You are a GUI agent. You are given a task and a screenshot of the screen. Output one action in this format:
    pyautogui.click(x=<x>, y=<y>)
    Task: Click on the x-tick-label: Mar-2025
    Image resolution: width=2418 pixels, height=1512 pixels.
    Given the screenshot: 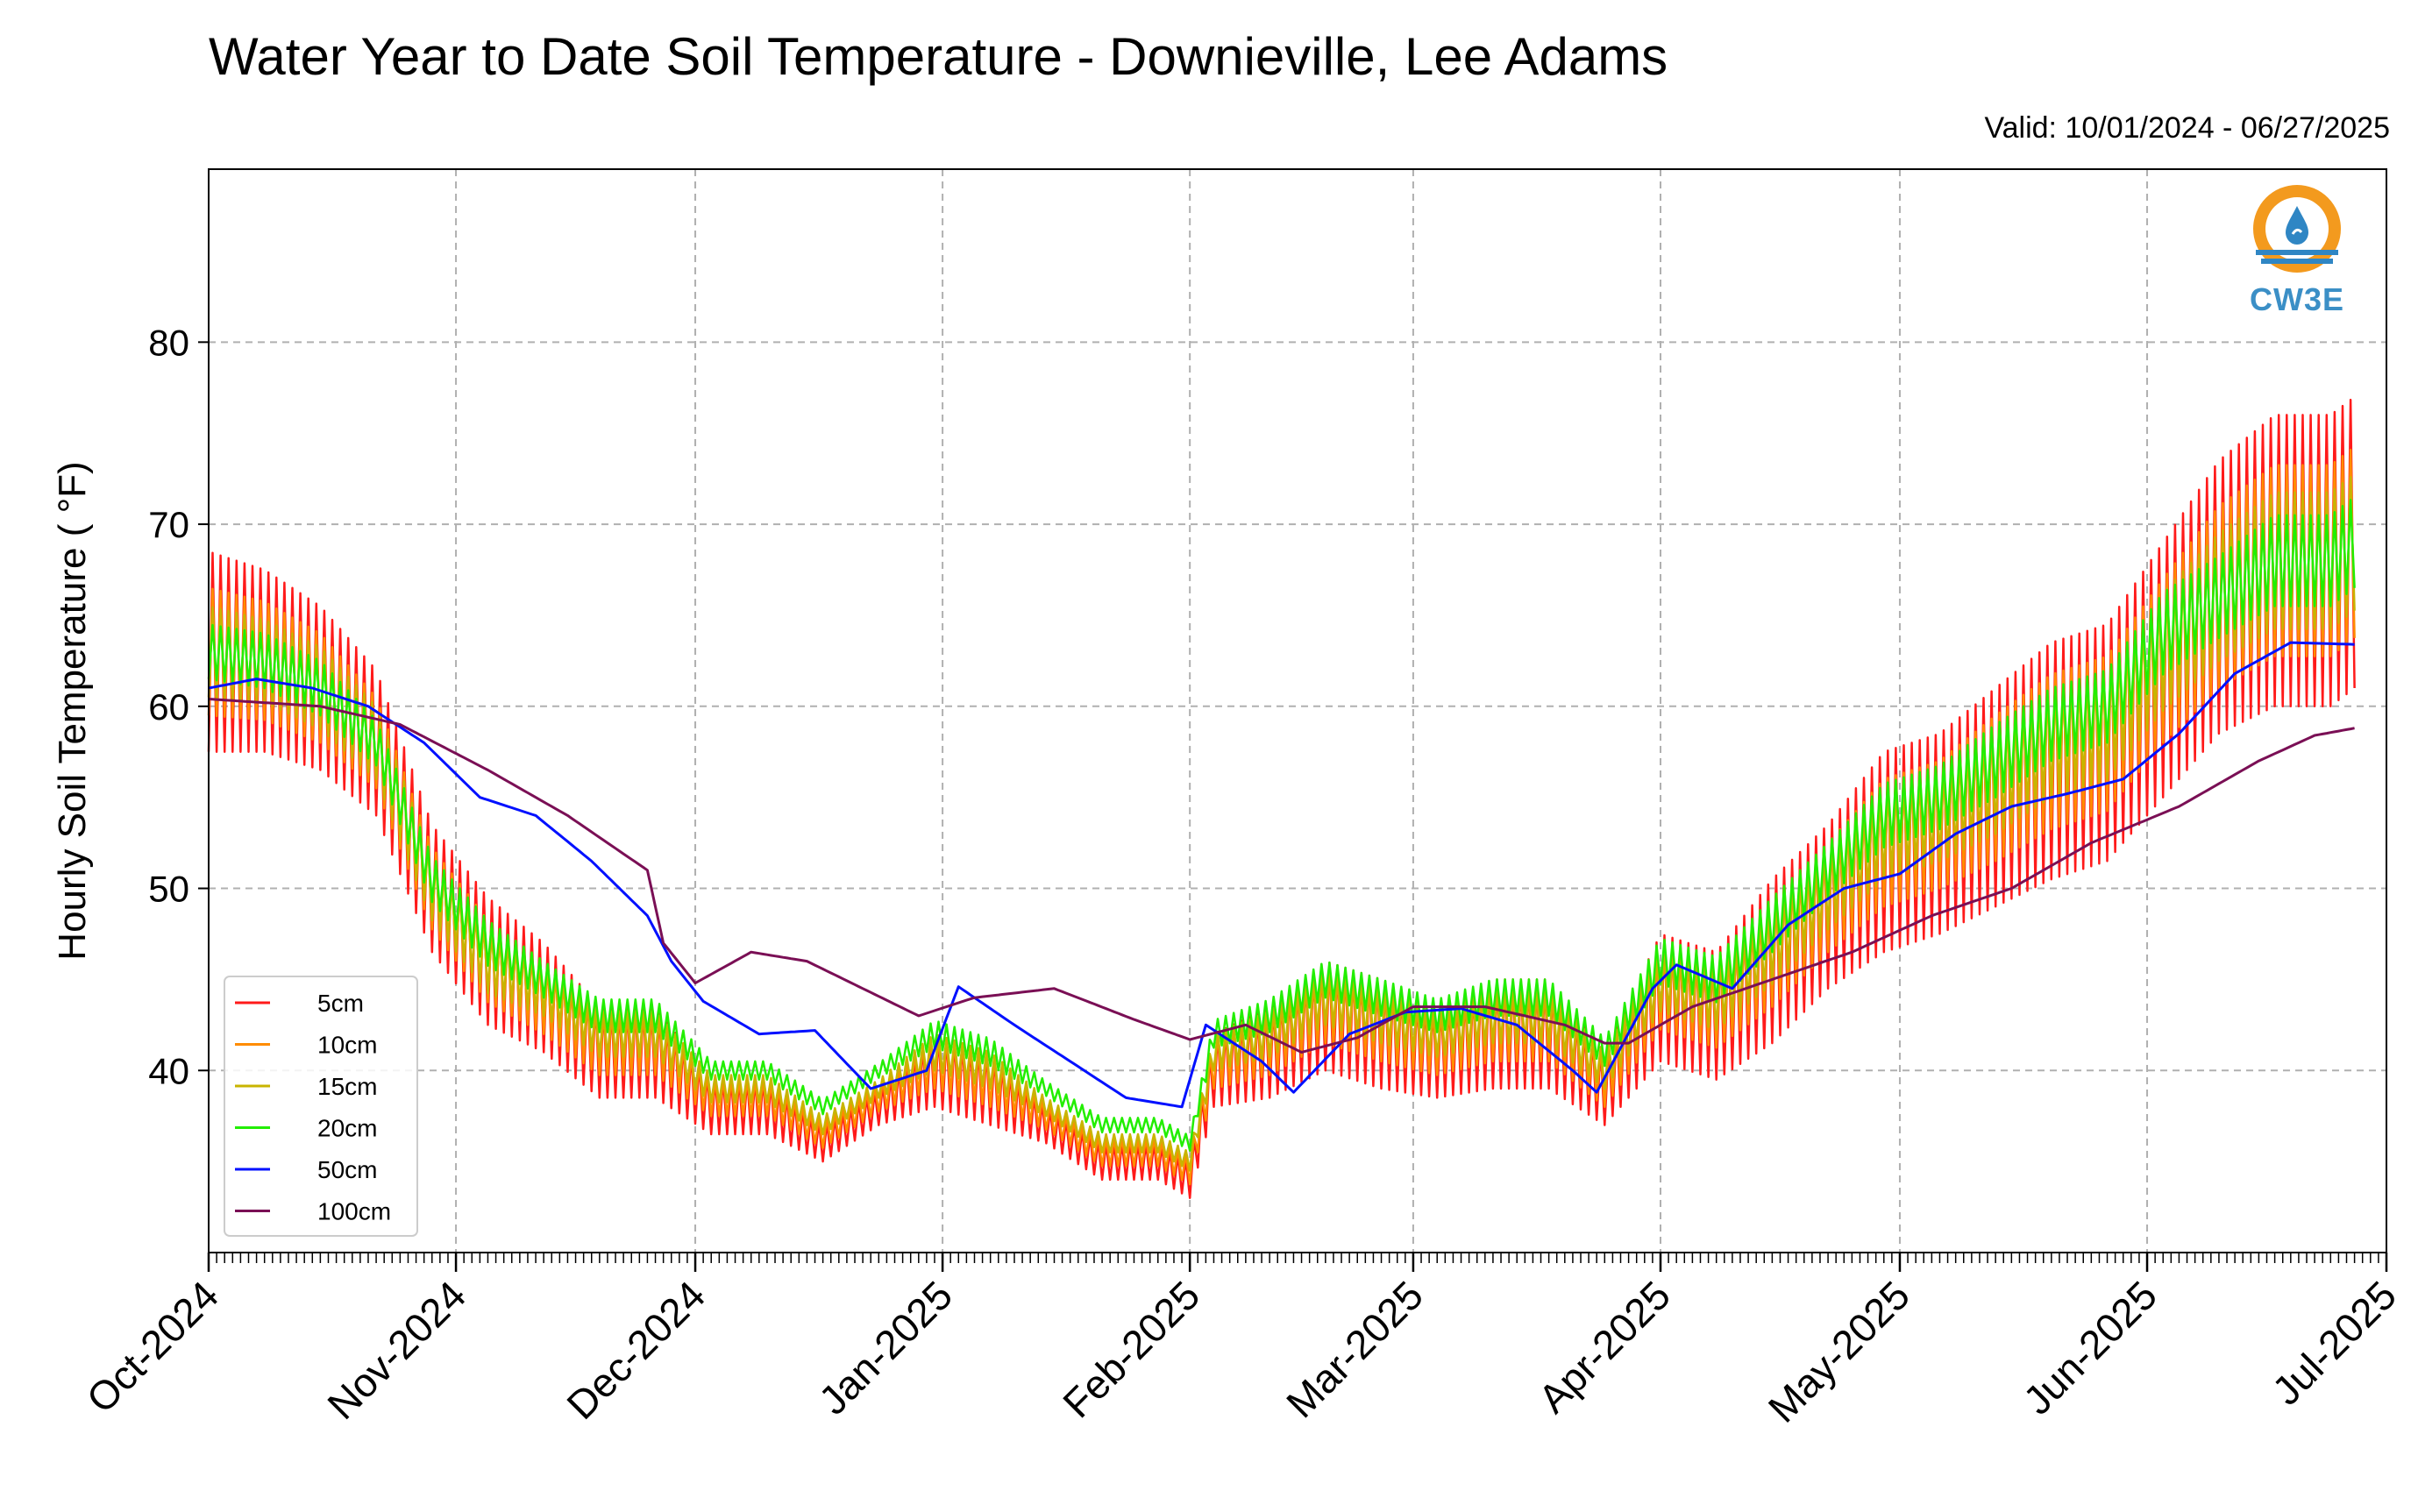 What is the action you would take?
    pyautogui.click(x=1354, y=1349)
    